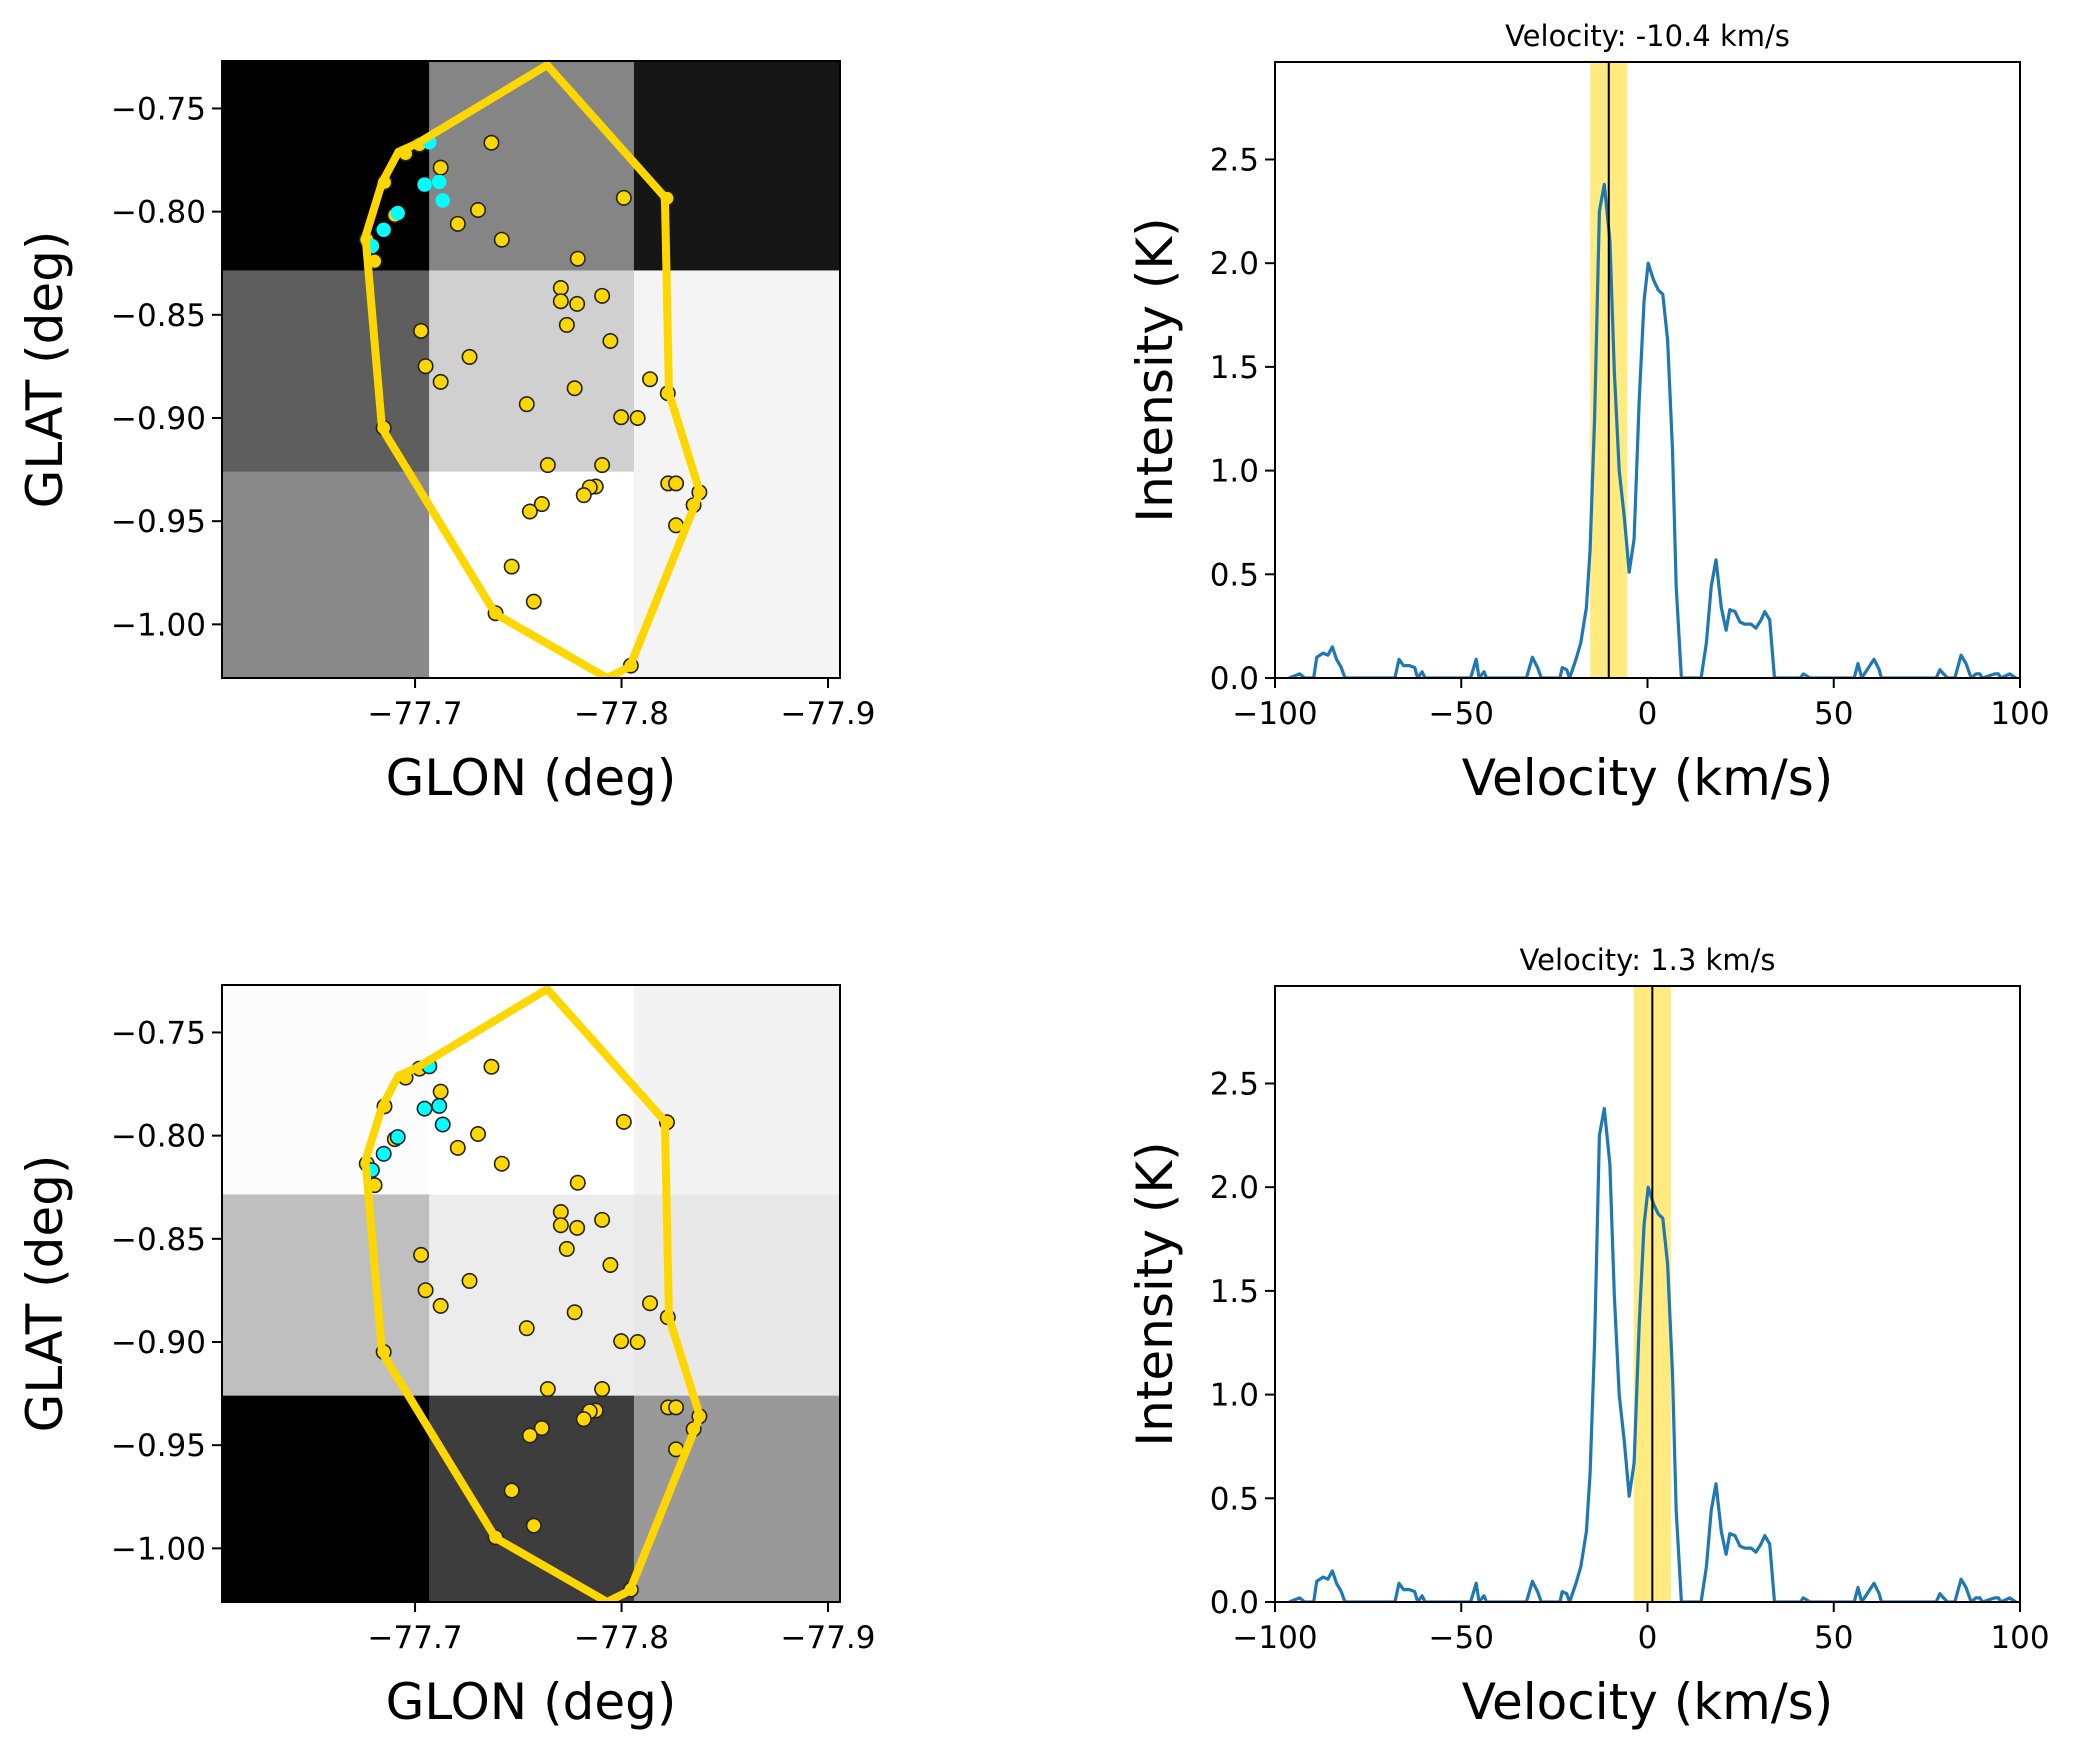 This screenshot has height=1745, width=2076. I want to click on y-tick-label: −0.80, so click(158, 1137).